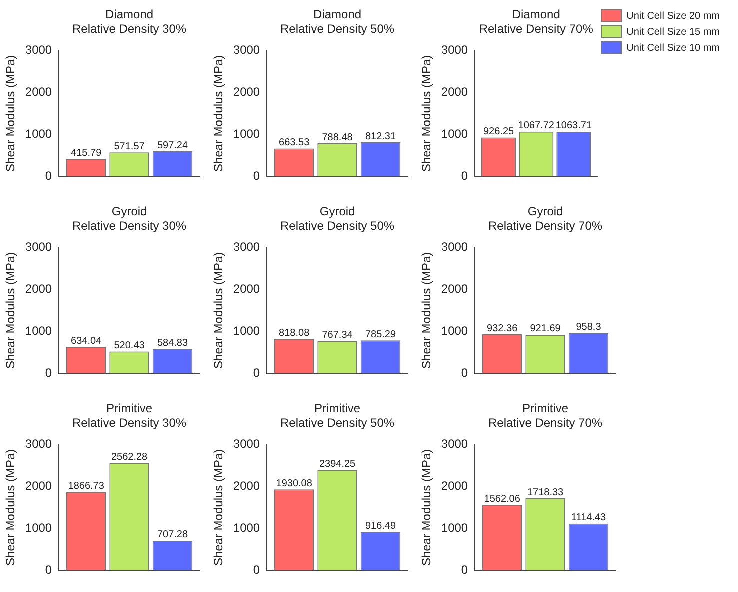  Describe the element at coordinates (86, 153) in the screenshot. I see `data-label: 415.79` at that location.